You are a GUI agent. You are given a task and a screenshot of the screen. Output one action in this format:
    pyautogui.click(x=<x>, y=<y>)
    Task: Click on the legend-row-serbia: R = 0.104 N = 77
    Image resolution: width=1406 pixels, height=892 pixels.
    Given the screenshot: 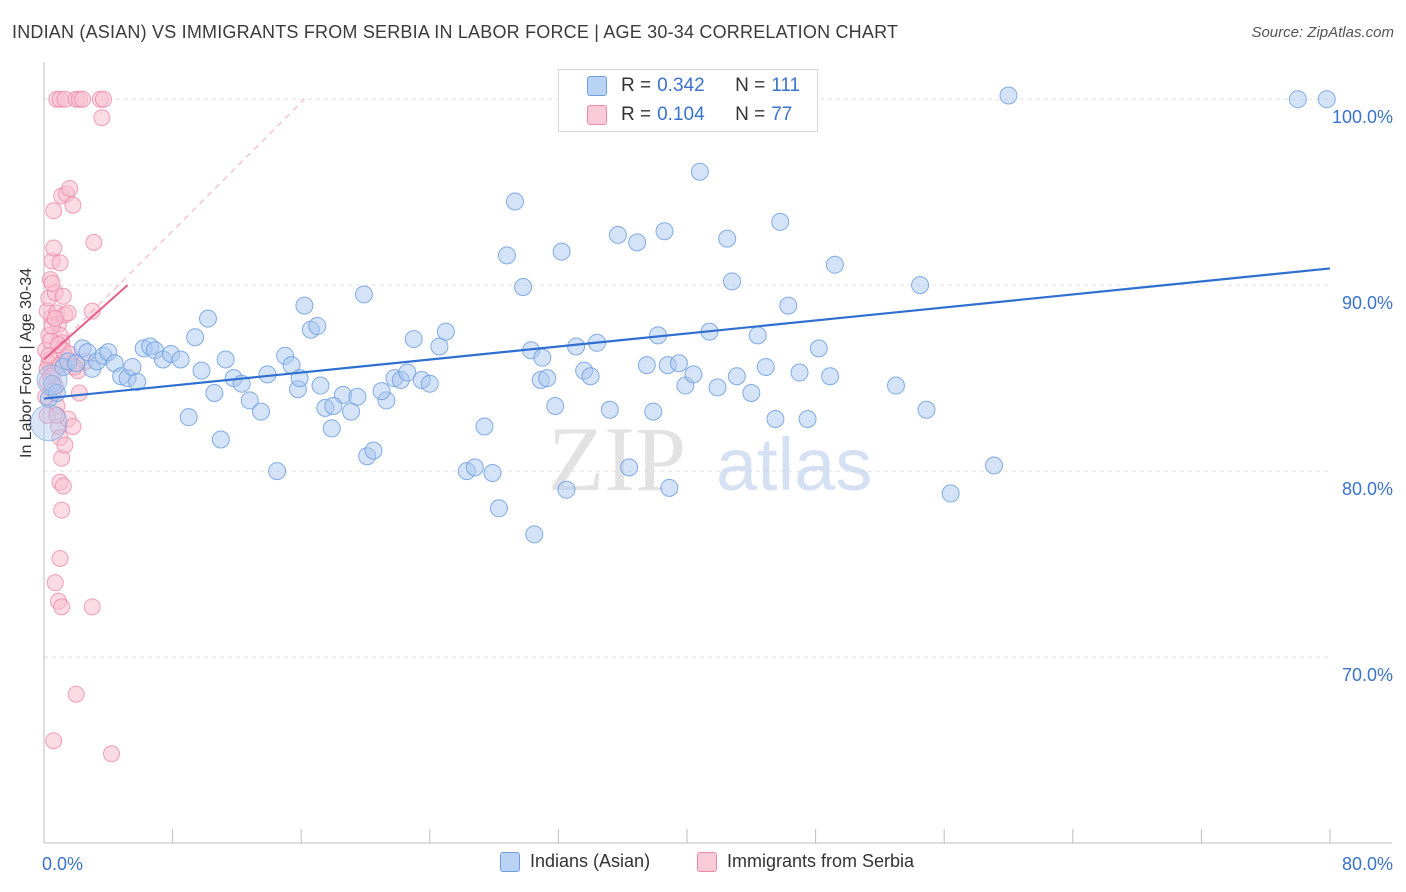 What is the action you would take?
    pyautogui.click(x=675, y=115)
    